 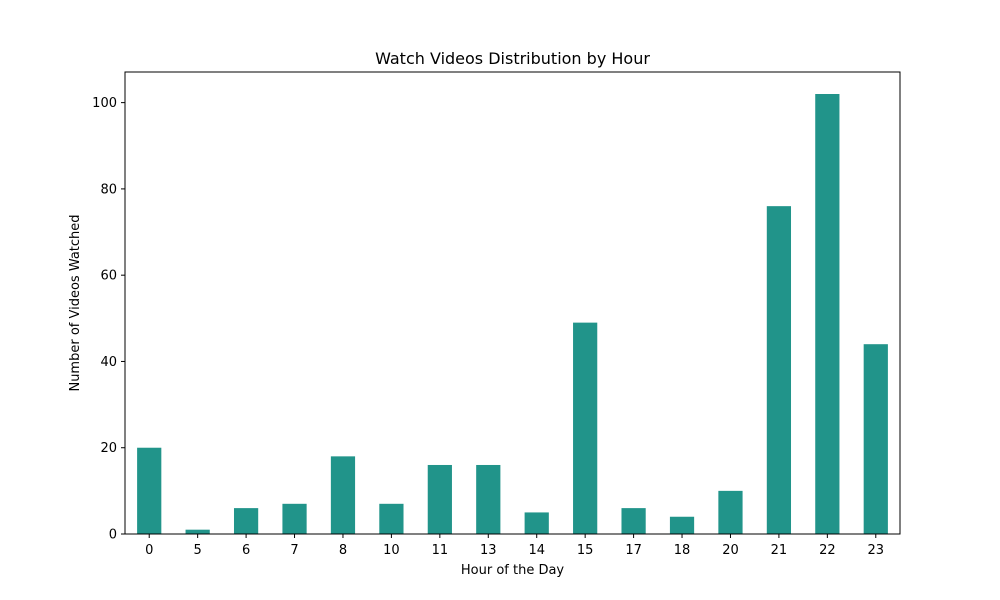 What do you see at coordinates (104, 103) in the screenshot?
I see `y-tick-label-100: 100` at bounding box center [104, 103].